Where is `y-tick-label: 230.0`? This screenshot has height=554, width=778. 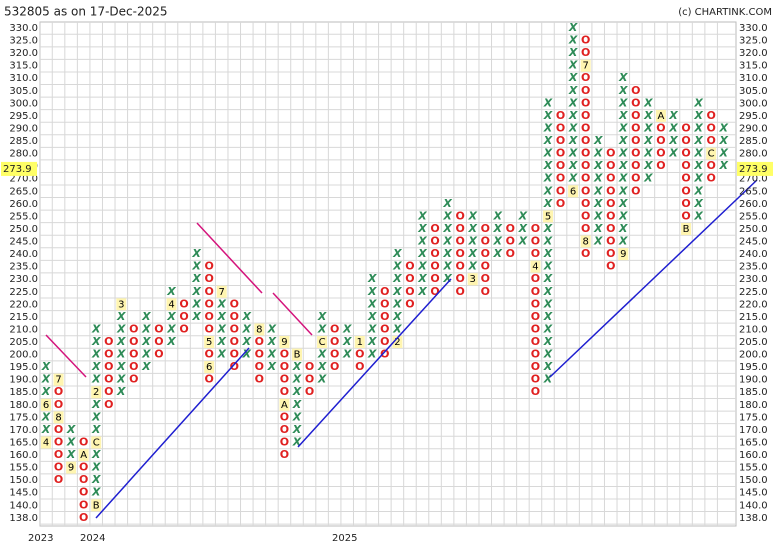 y-tick-label: 230.0 is located at coordinates (753, 279).